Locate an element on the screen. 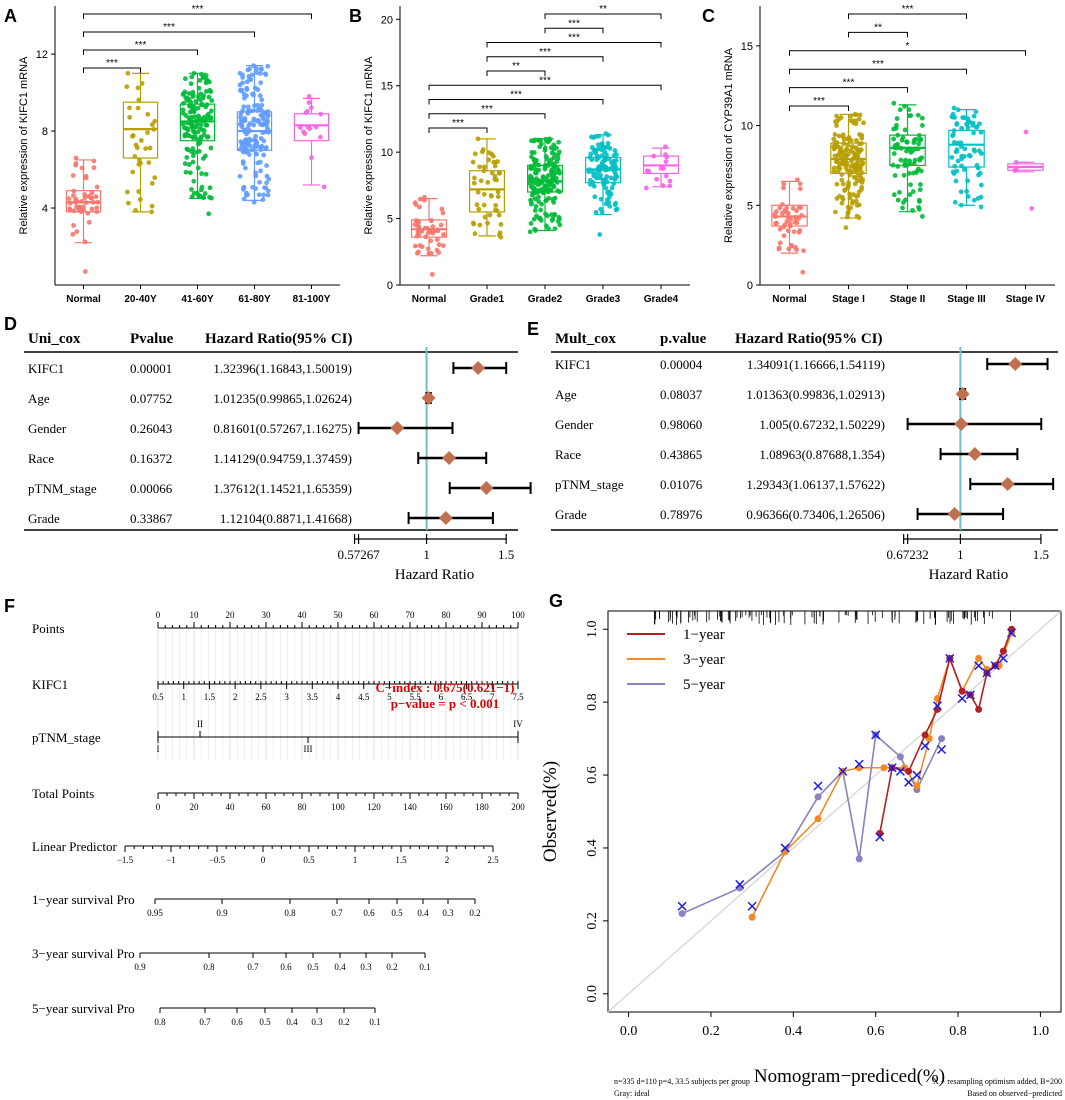 This screenshot has height=1100, width=1065. scale-label: 0.6 is located at coordinates (237, 1022).